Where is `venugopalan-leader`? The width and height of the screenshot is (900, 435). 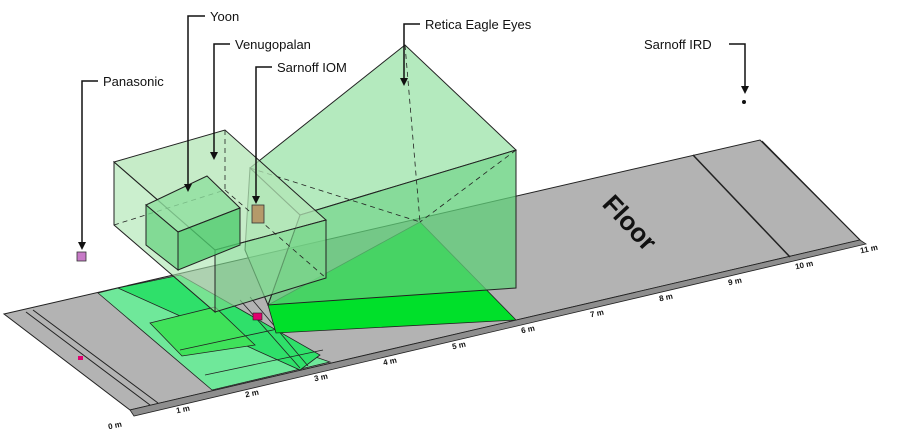
venugopalan-leader is located at coordinates (221, 99).